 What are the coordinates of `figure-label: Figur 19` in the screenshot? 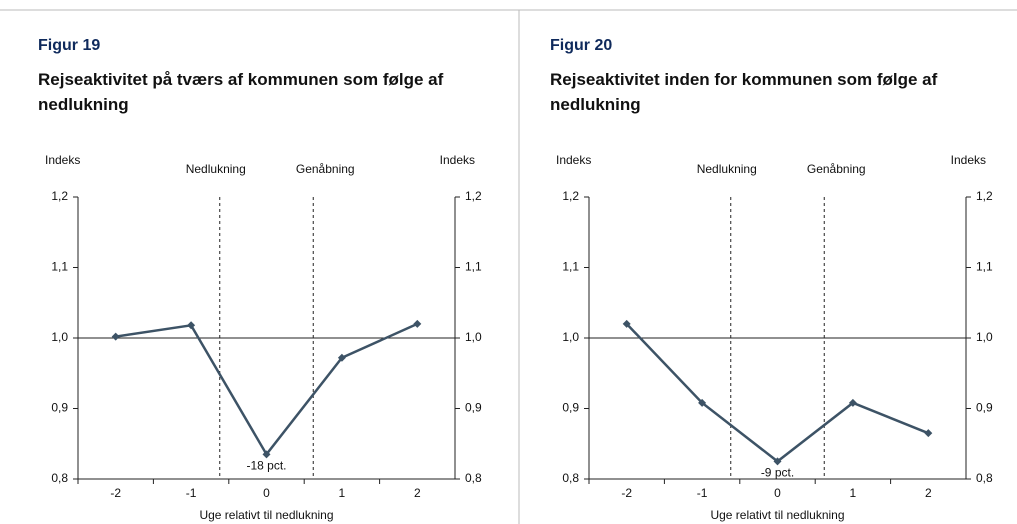 It's located at (69, 45).